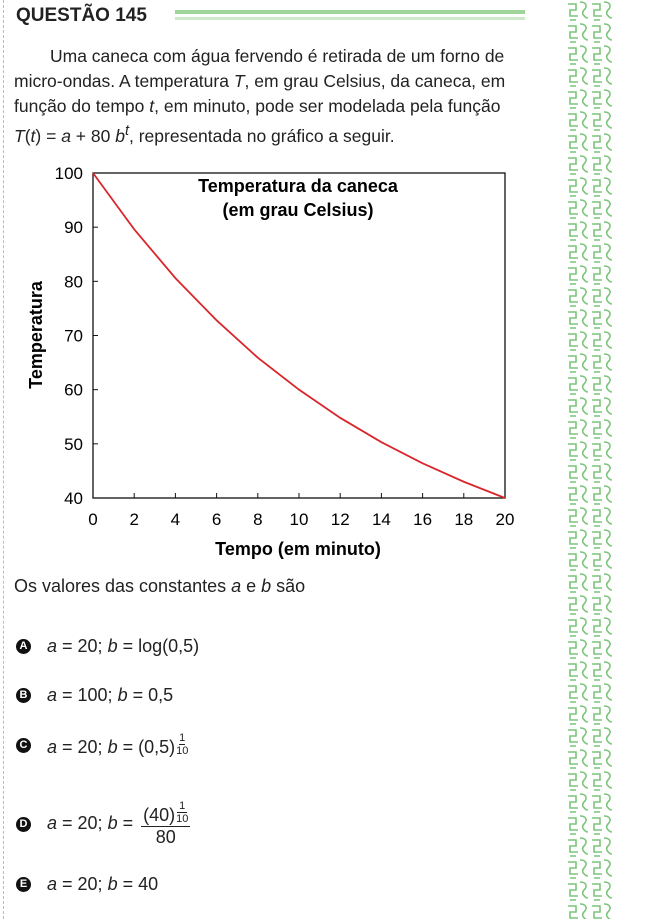 Image resolution: width=664 pixels, height=919 pixels. Describe the element at coordinates (123, 586) in the screenshot. I see `text: Os valores das constantes` at that location.